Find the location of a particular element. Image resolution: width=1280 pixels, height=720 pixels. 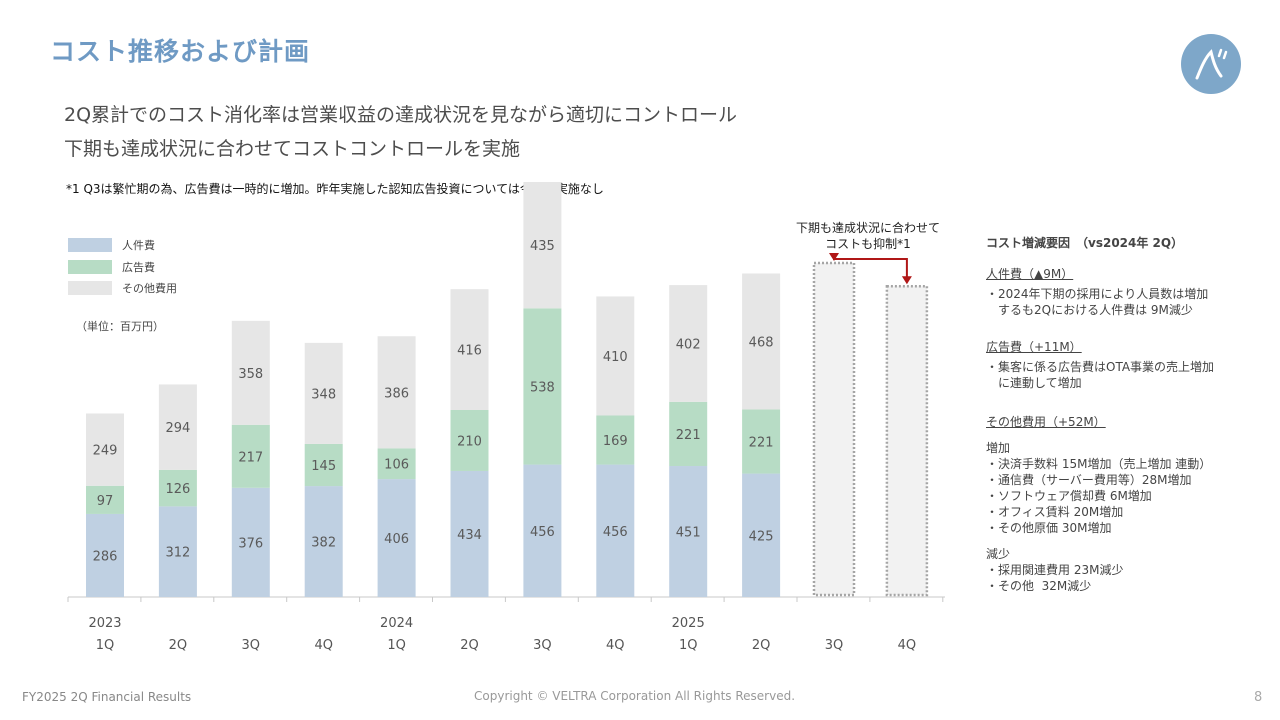

personnel-factor-title: 人件費（▲9M） is located at coordinates (1030, 274).